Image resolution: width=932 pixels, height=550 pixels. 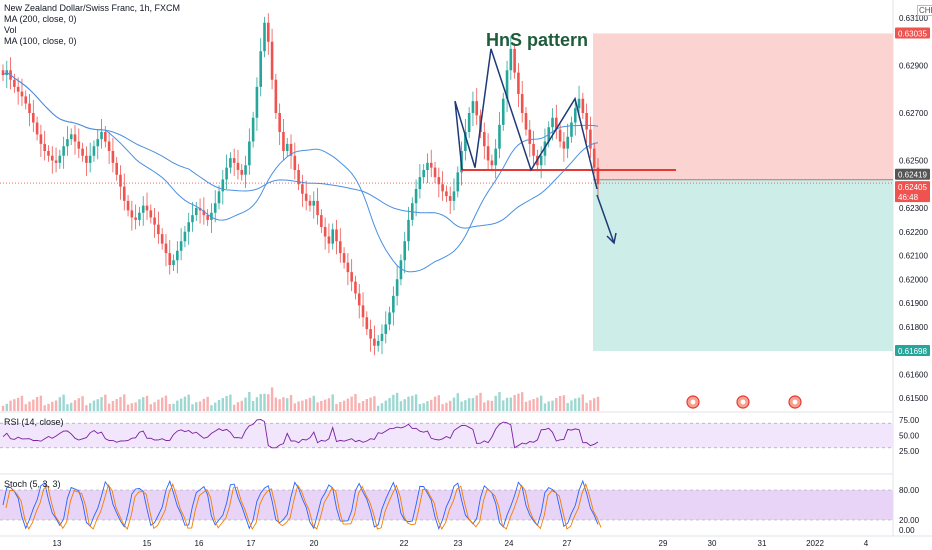 What do you see at coordinates (314, 543) in the screenshot?
I see `time-tick-label: 20` at bounding box center [314, 543].